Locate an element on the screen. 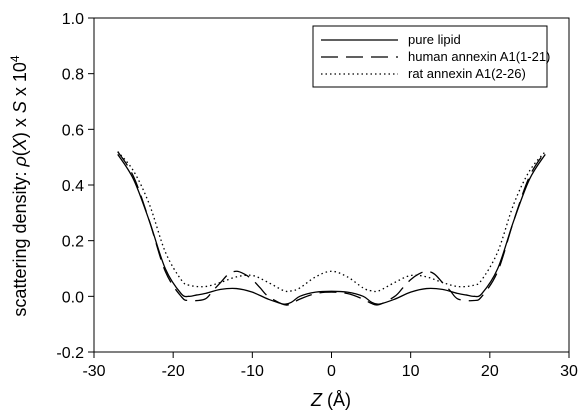 This screenshot has height=414, width=581. x-tick-label: 30 is located at coordinates (569, 371).